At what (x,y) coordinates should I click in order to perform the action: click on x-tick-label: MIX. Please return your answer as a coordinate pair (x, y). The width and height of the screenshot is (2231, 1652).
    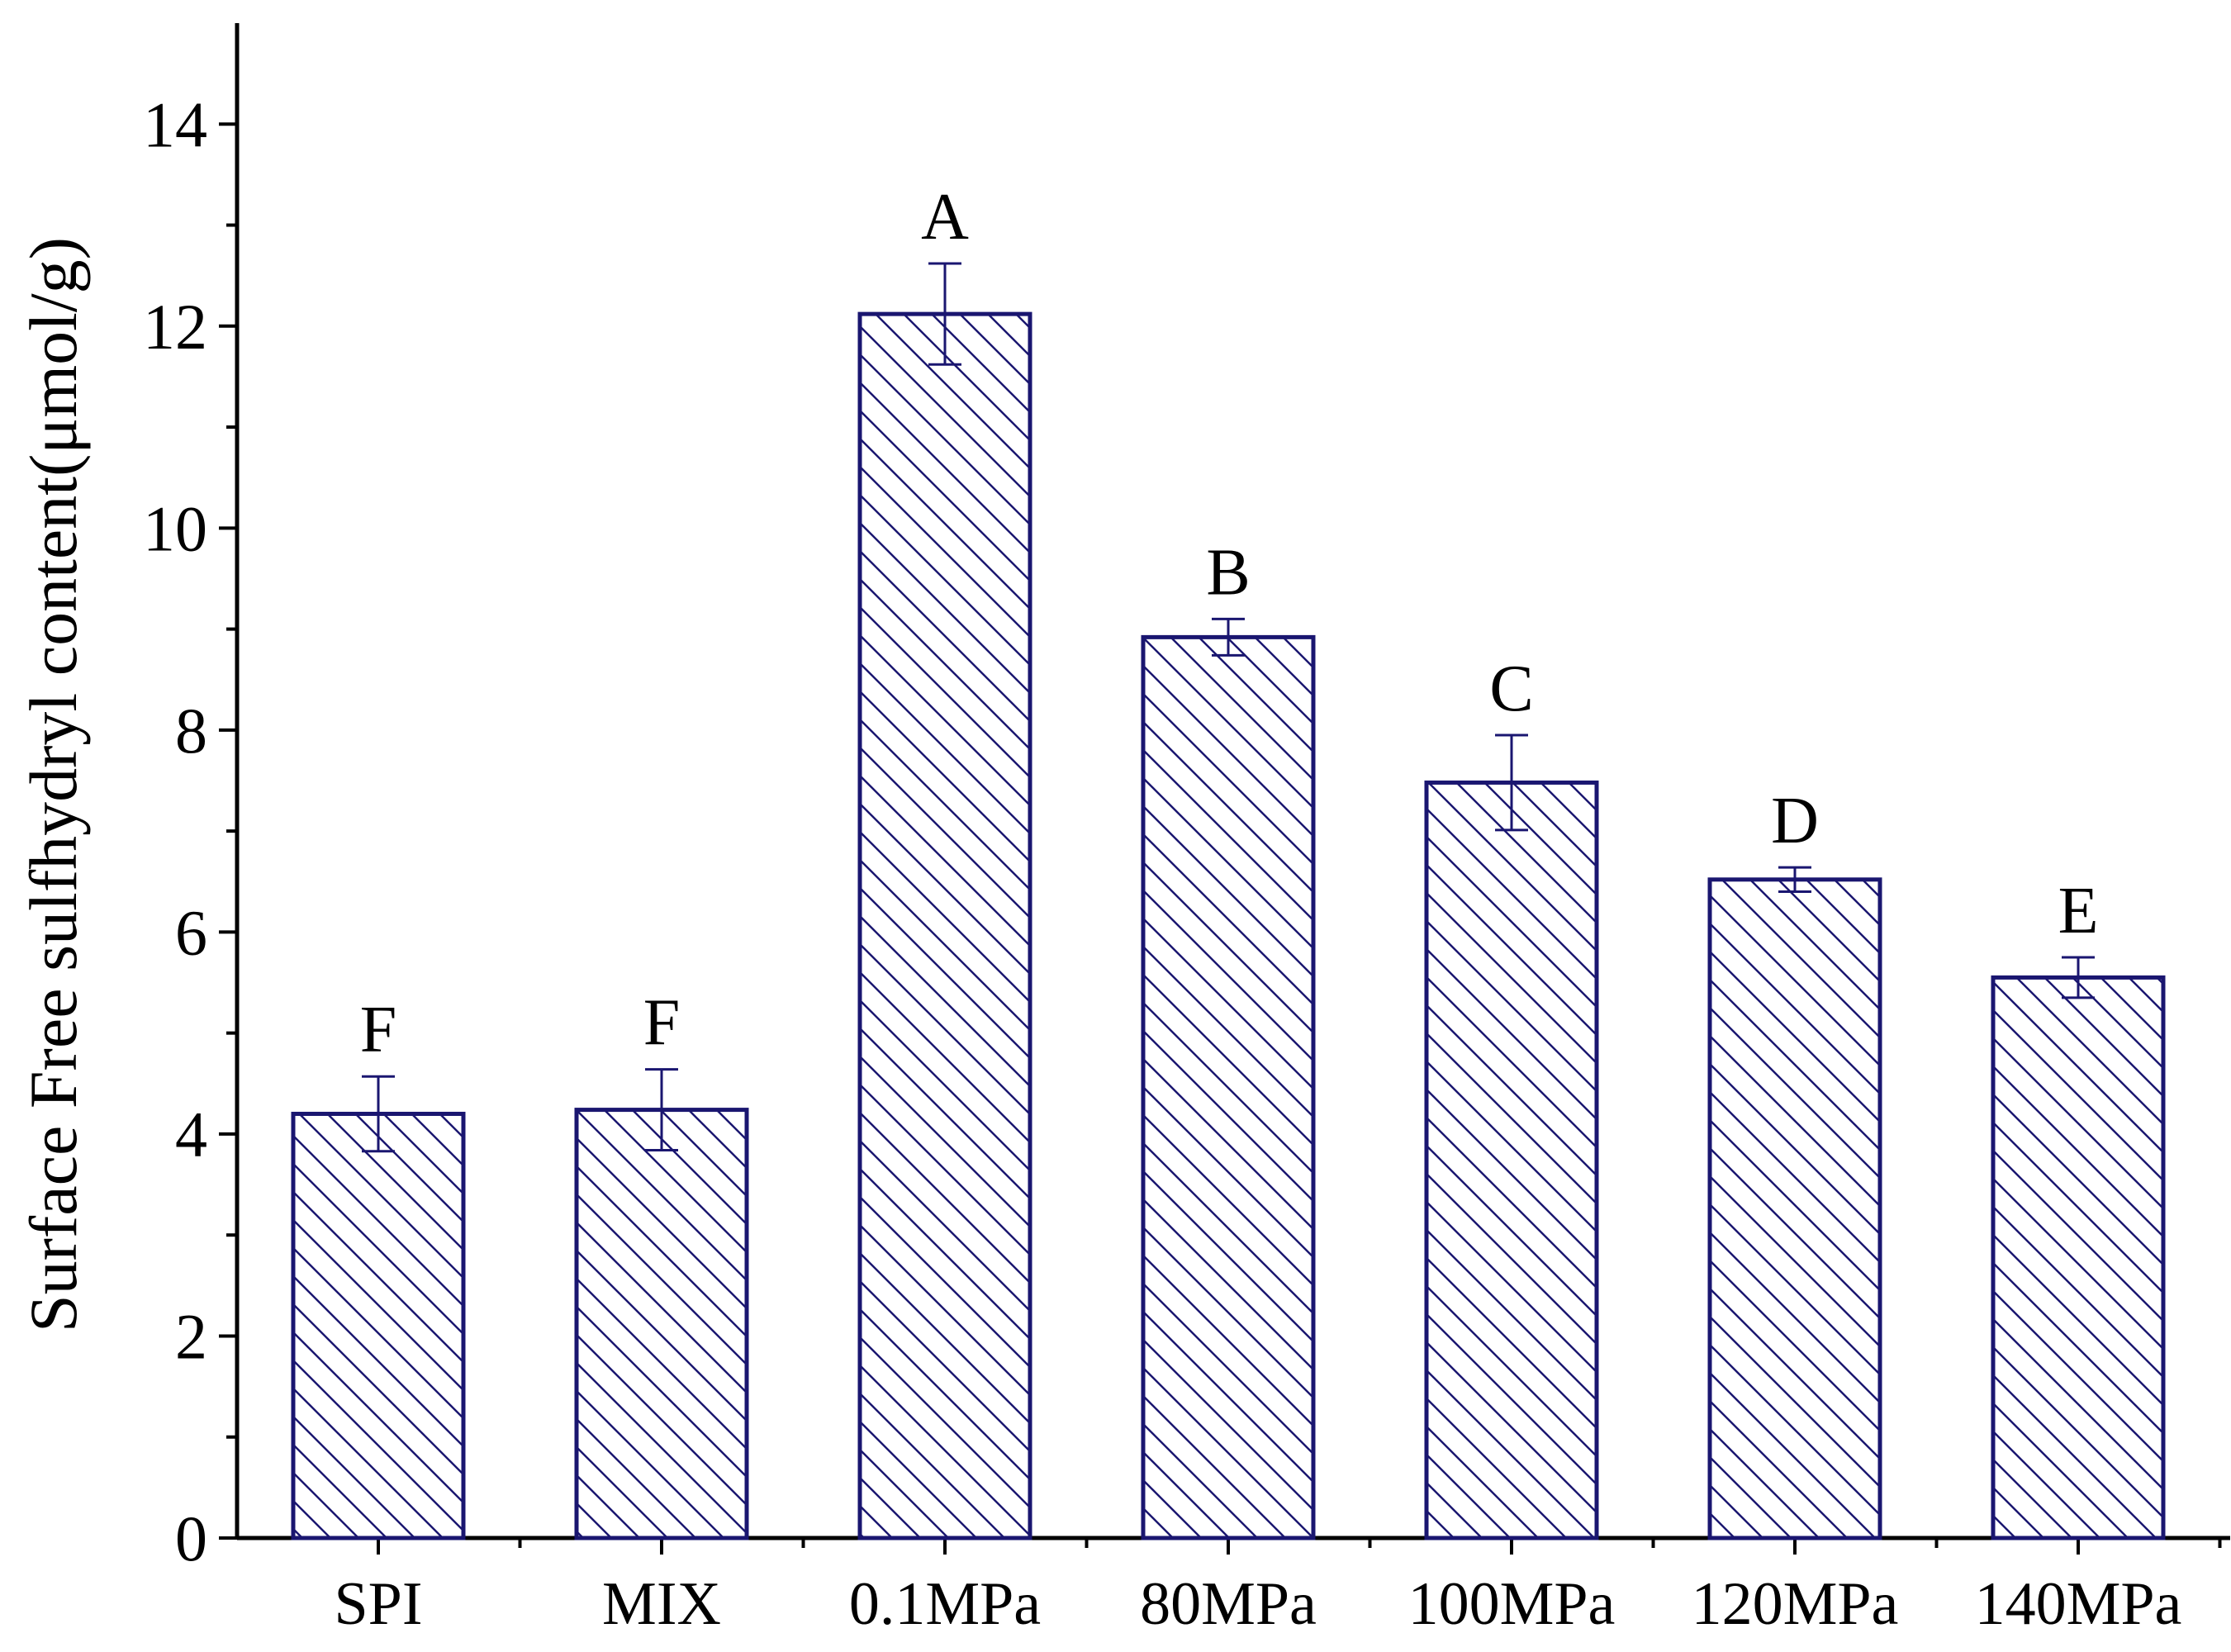
    Looking at the image, I should click on (661, 1604).